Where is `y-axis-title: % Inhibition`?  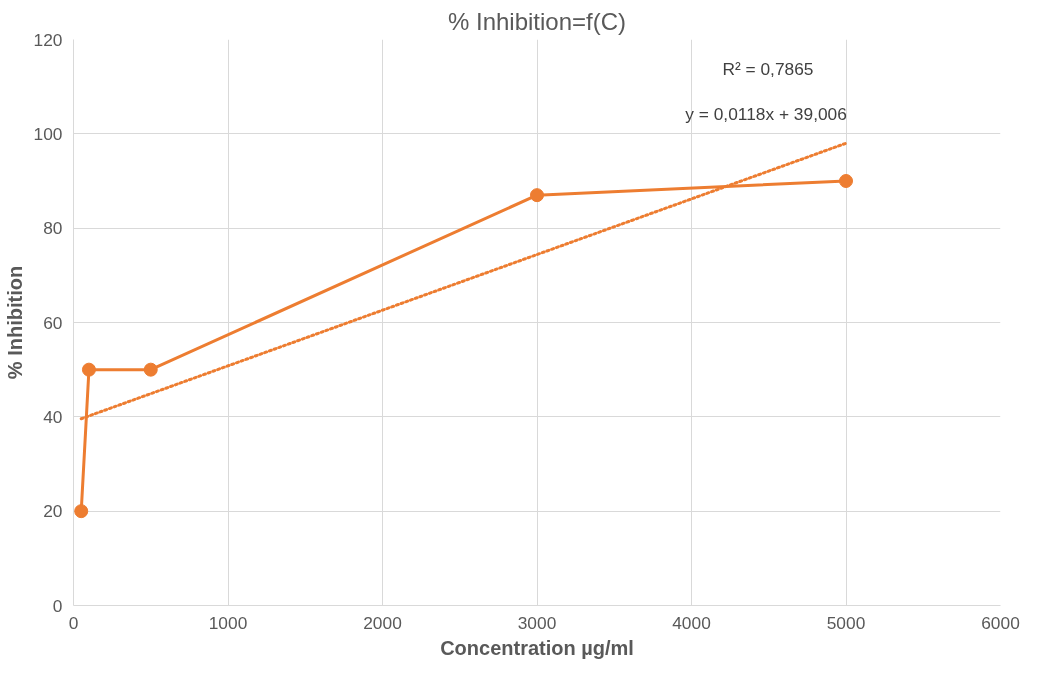 y-axis-title: % Inhibition is located at coordinates (14, 322).